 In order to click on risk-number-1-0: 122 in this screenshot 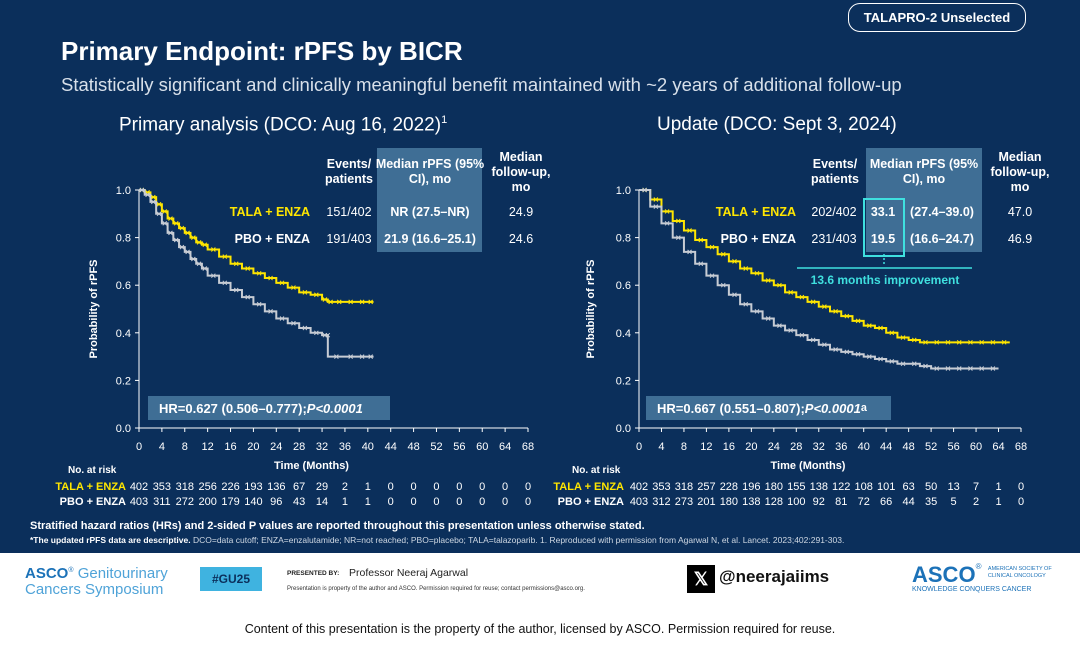, I will do `click(841, 487)`.